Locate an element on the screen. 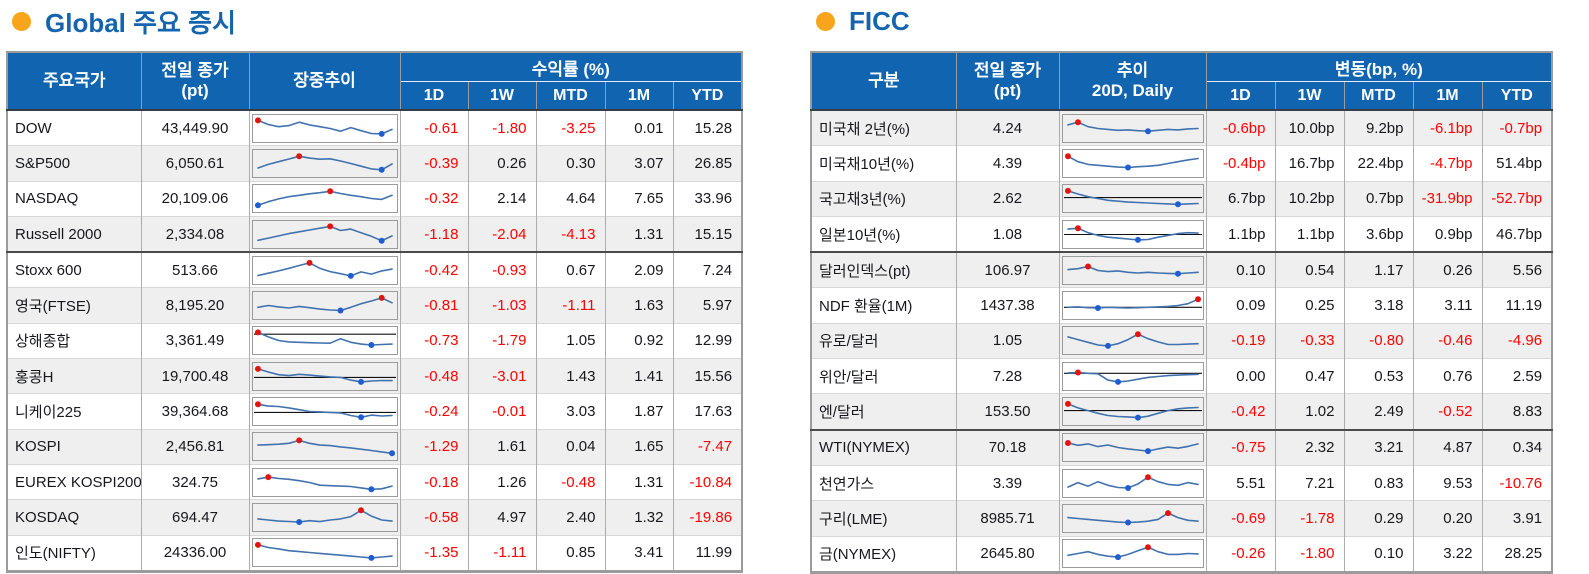  prev-close-value: 1437.38 is located at coordinates (1007, 305).